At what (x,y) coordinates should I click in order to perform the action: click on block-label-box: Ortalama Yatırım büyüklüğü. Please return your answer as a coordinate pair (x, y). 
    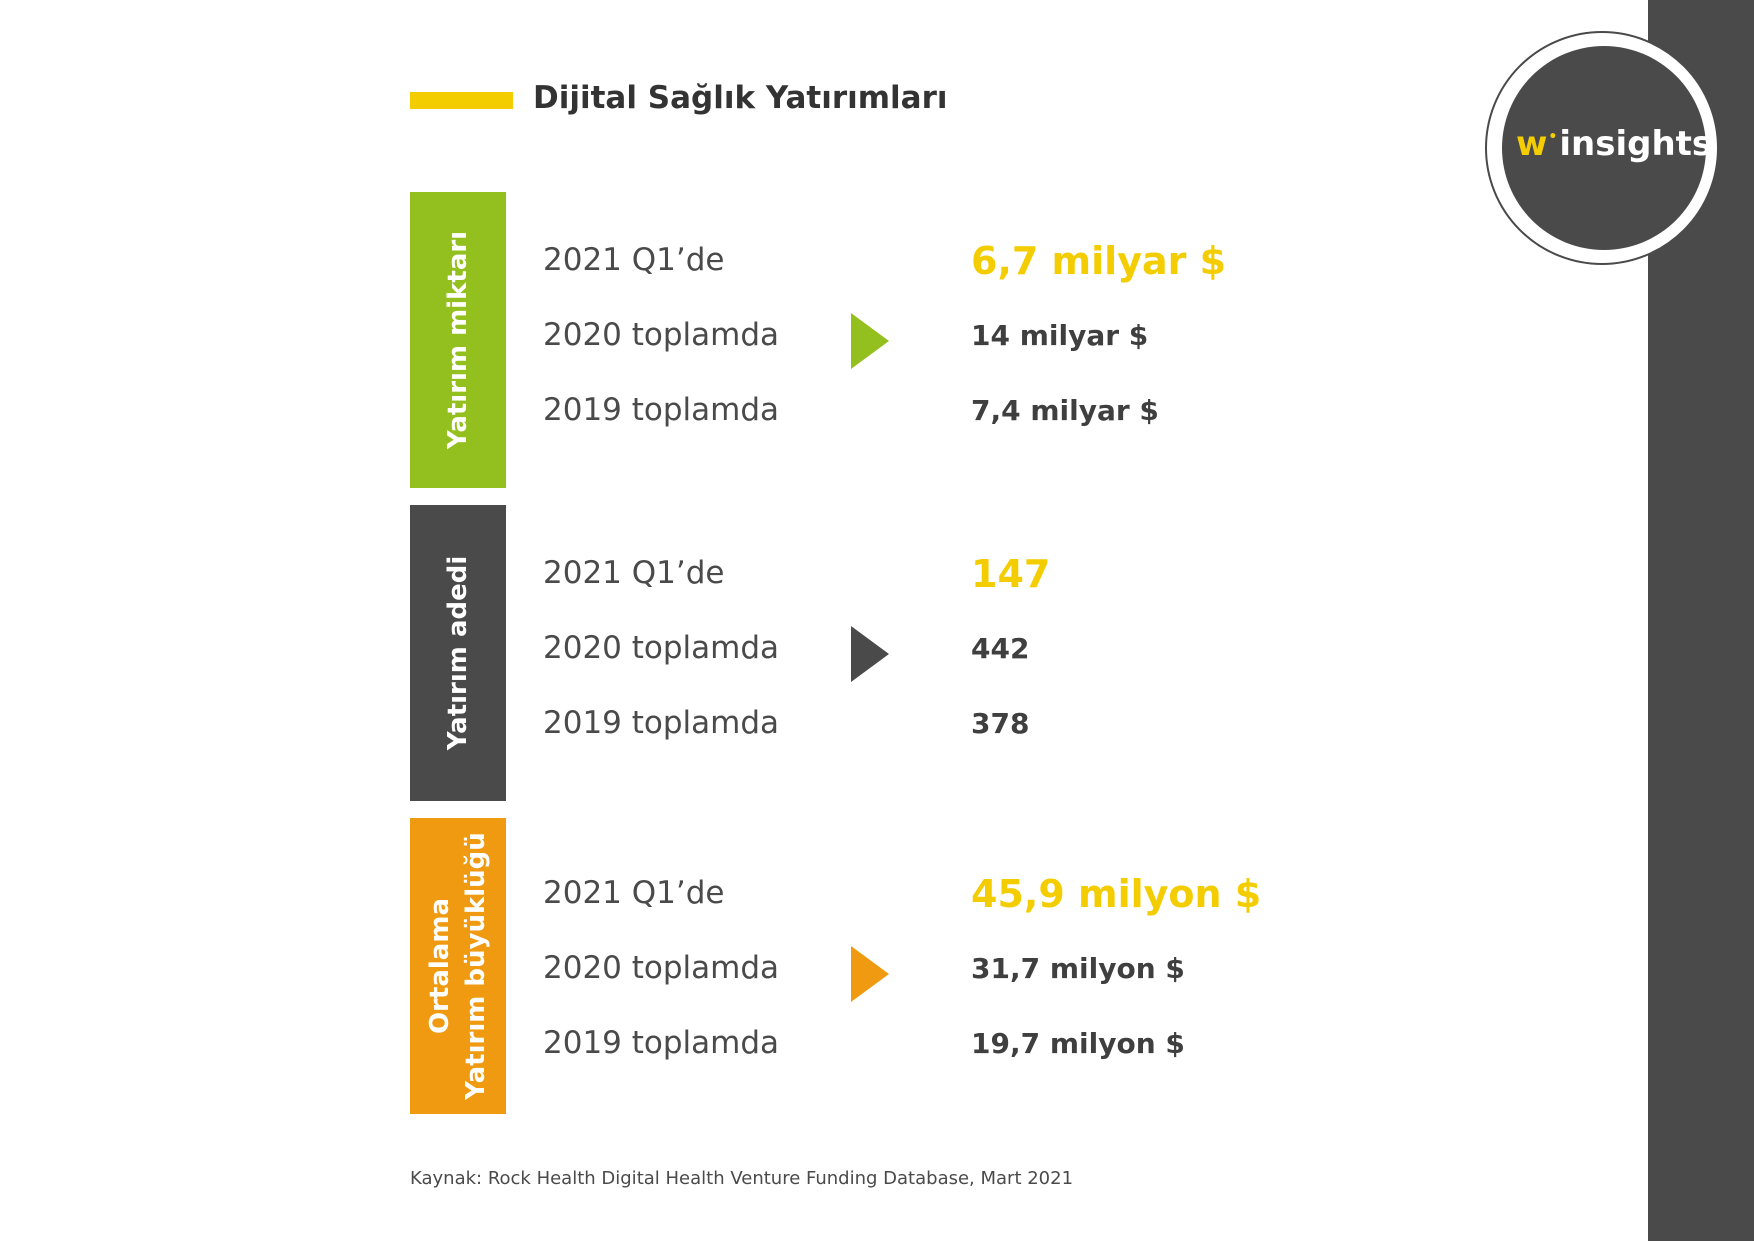
    Looking at the image, I should click on (458, 966).